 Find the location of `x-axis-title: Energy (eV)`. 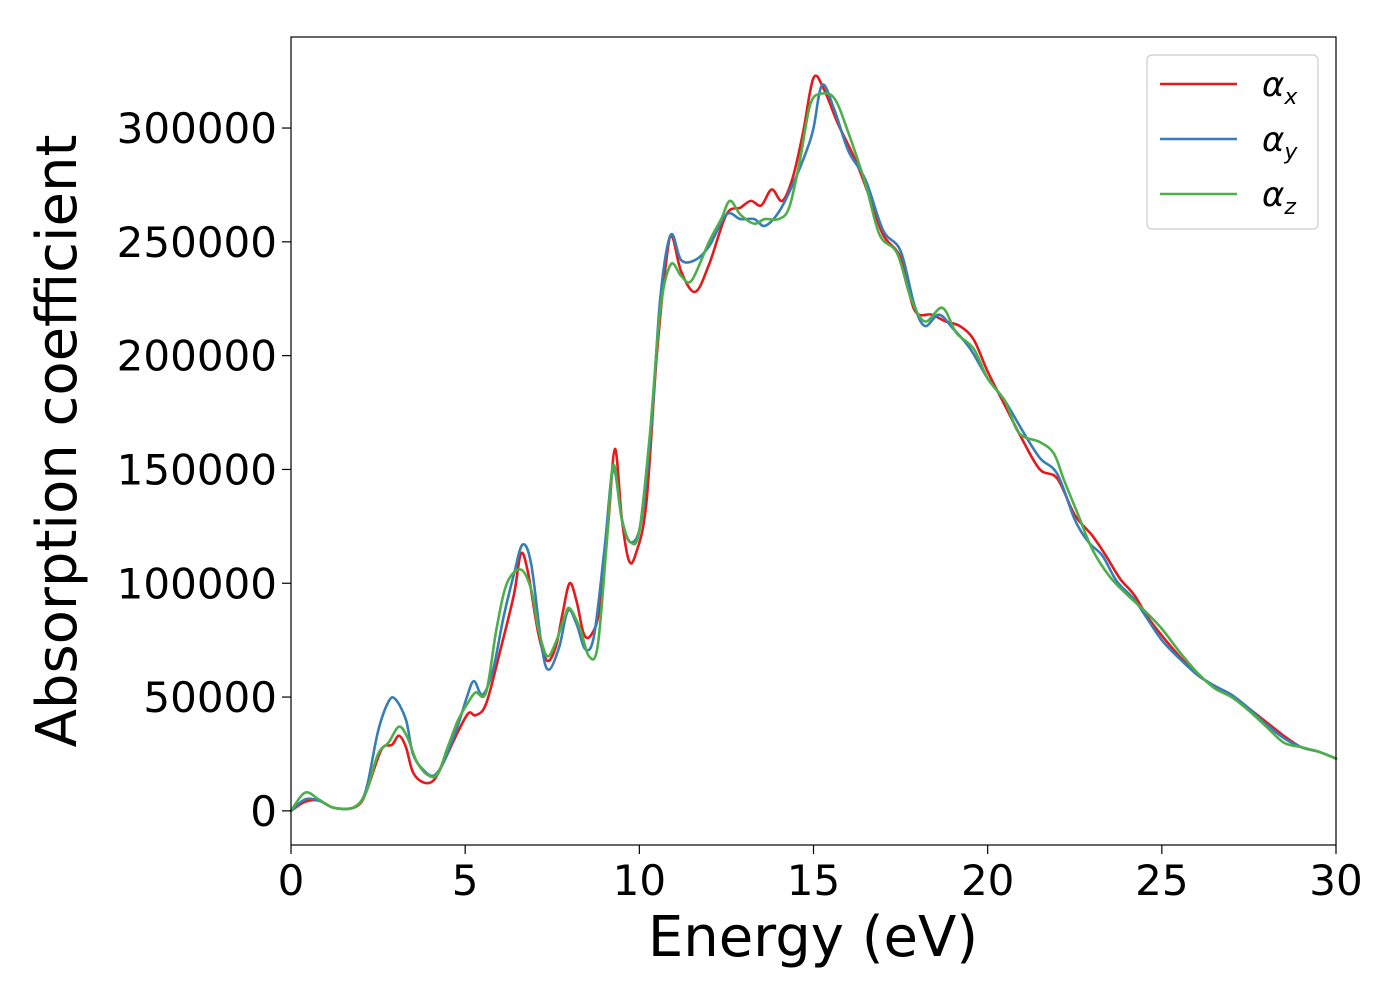

x-axis-title: Energy (eV) is located at coordinates (813, 937).